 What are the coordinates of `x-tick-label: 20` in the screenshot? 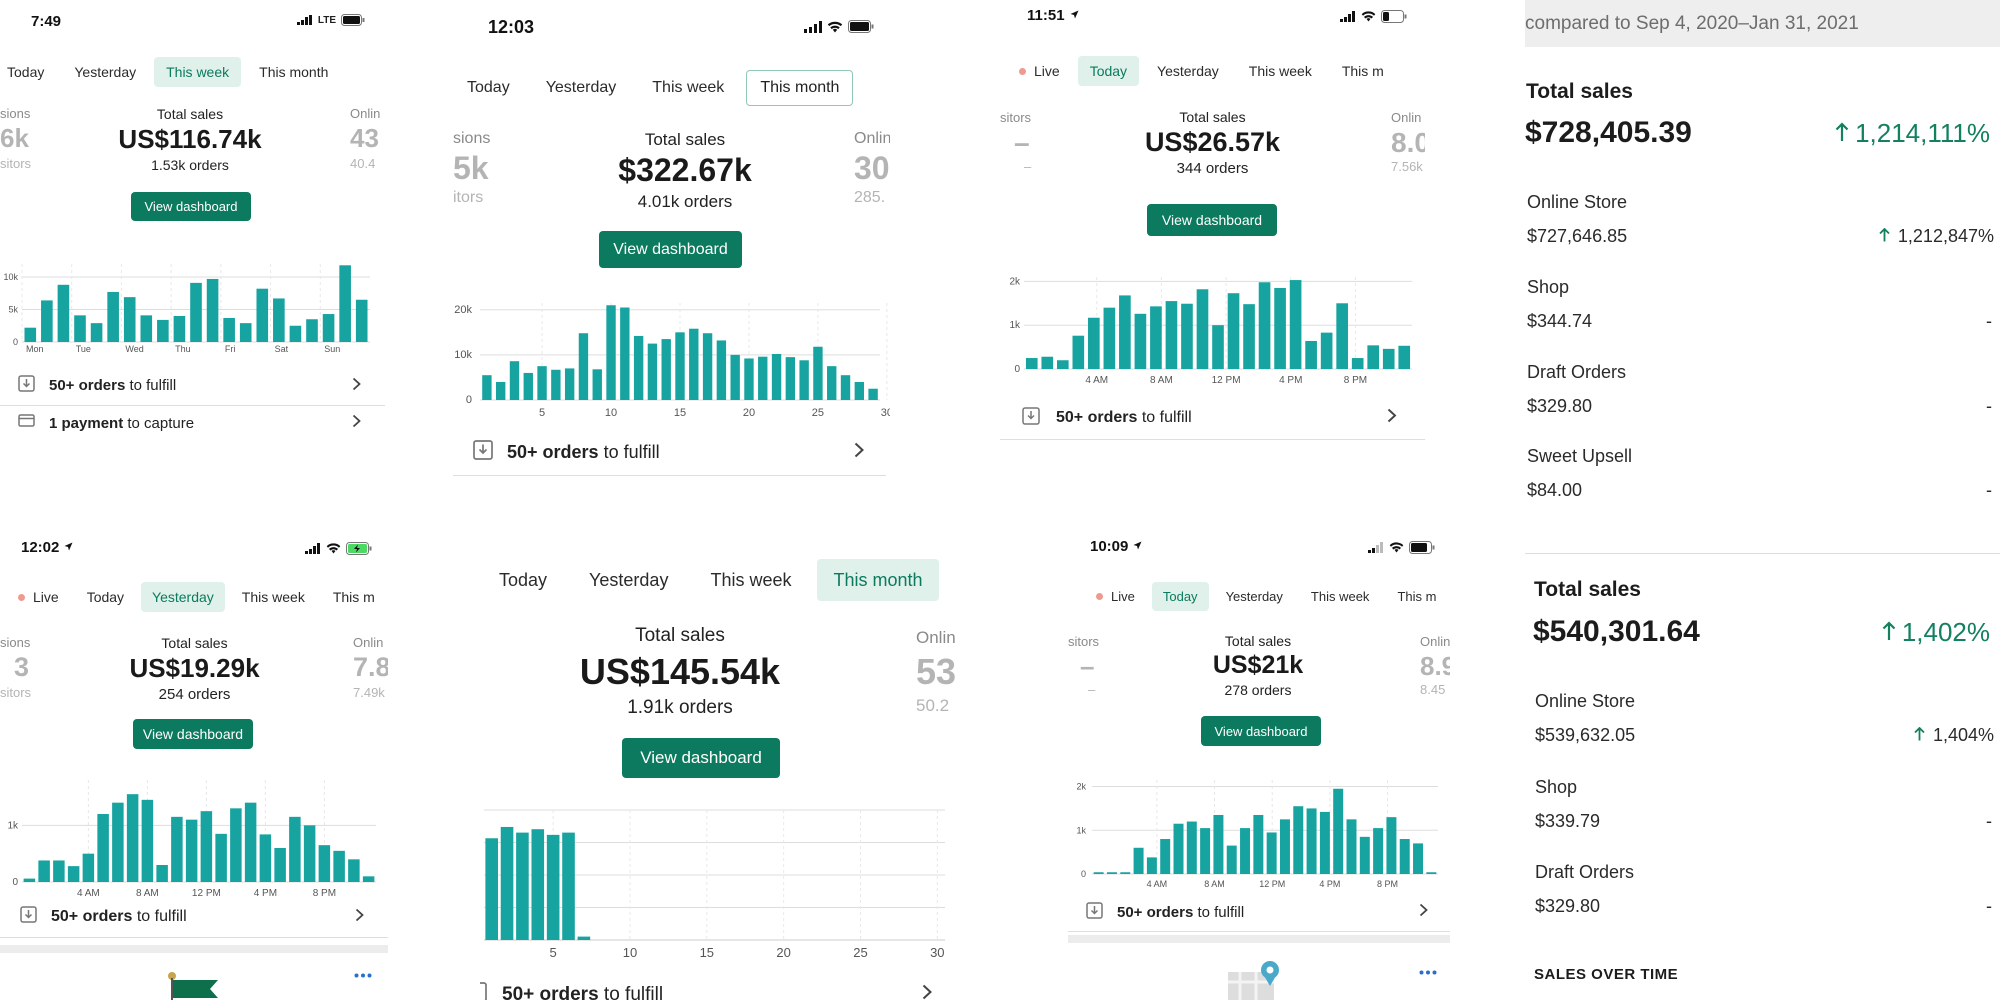 It's located at (783, 952).